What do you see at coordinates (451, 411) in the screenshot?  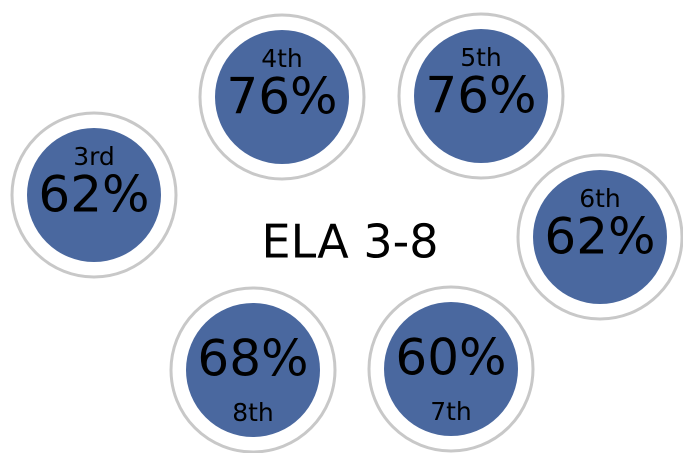 I see `grade-label: 7th` at bounding box center [451, 411].